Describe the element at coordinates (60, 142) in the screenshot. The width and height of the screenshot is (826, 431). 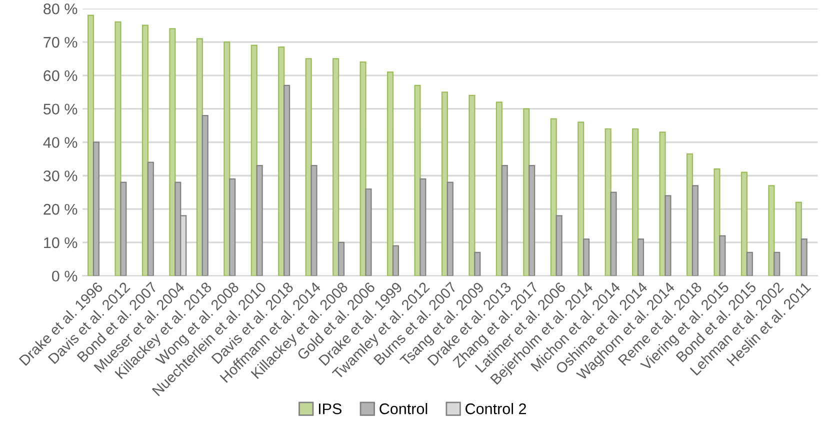
I see `y-tick-label: 40 %` at that location.